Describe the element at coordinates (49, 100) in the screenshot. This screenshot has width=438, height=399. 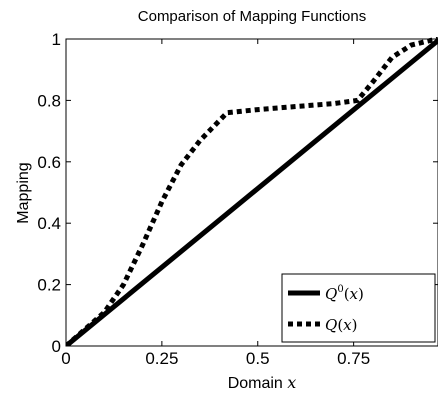
I see `y-tick-label: 0.8` at that location.